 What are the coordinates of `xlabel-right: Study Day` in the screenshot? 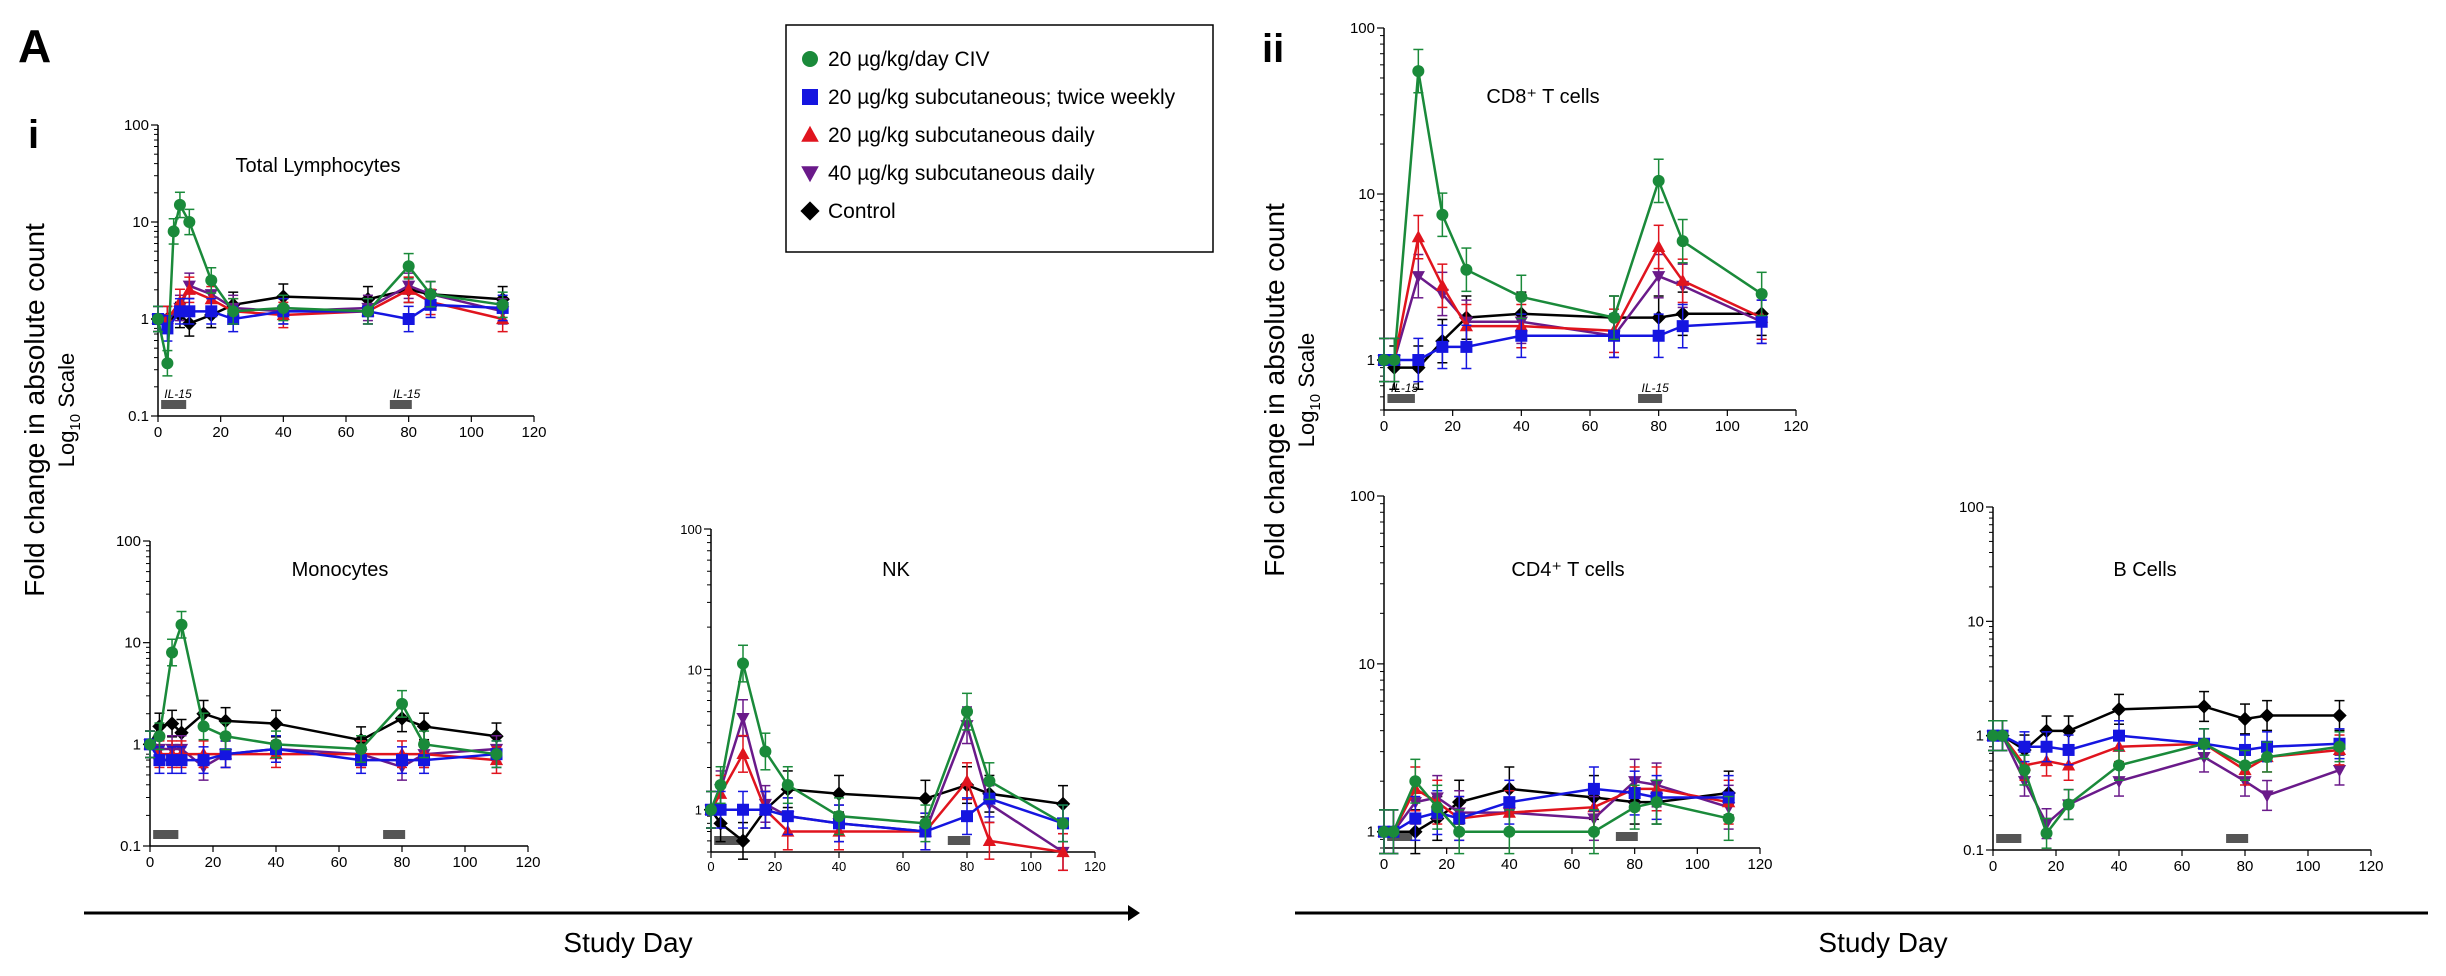 It's located at (1882, 942).